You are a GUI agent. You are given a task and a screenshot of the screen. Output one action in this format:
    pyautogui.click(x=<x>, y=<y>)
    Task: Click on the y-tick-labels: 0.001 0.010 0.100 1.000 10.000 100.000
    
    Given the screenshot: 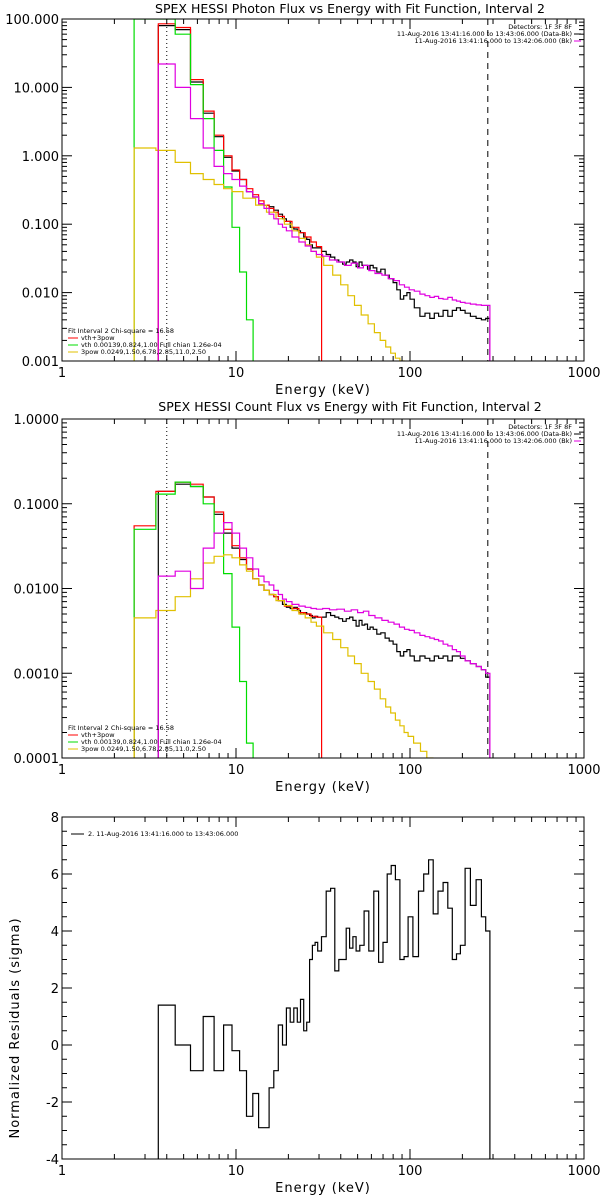 What is the action you would take?
    pyautogui.click(x=32, y=191)
    